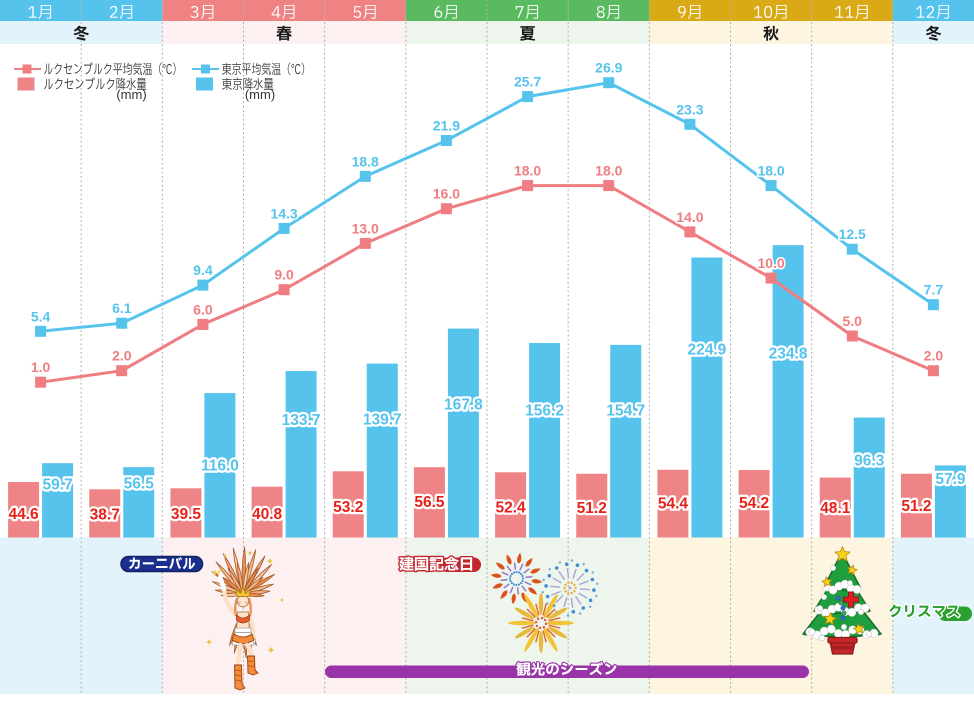 The image size is (974, 702). I want to click on svg-text: 23.3, so click(689, 109).